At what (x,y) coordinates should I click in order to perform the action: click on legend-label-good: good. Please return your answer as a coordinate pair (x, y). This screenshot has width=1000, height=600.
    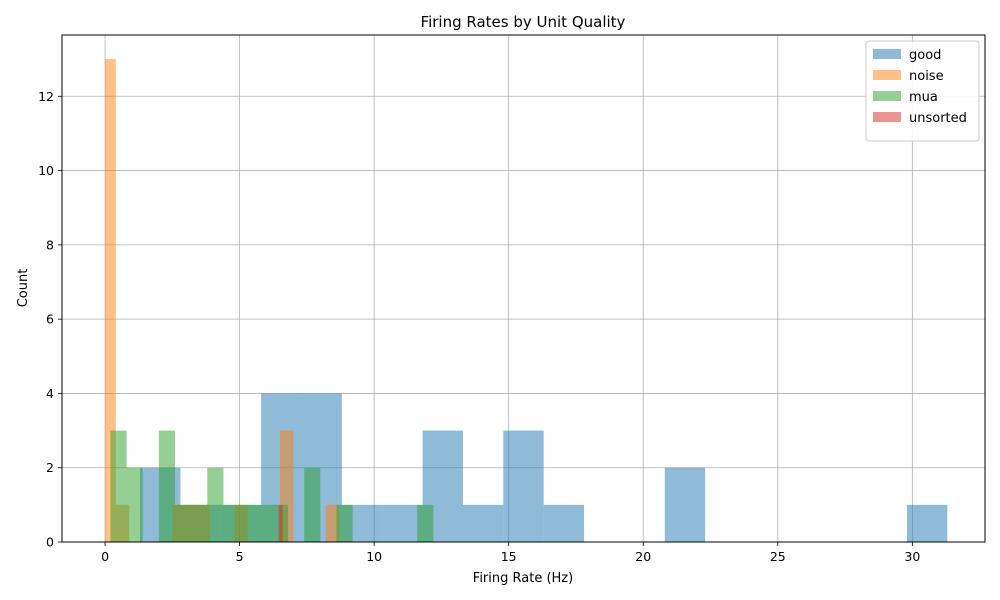
    Looking at the image, I should click on (925, 55).